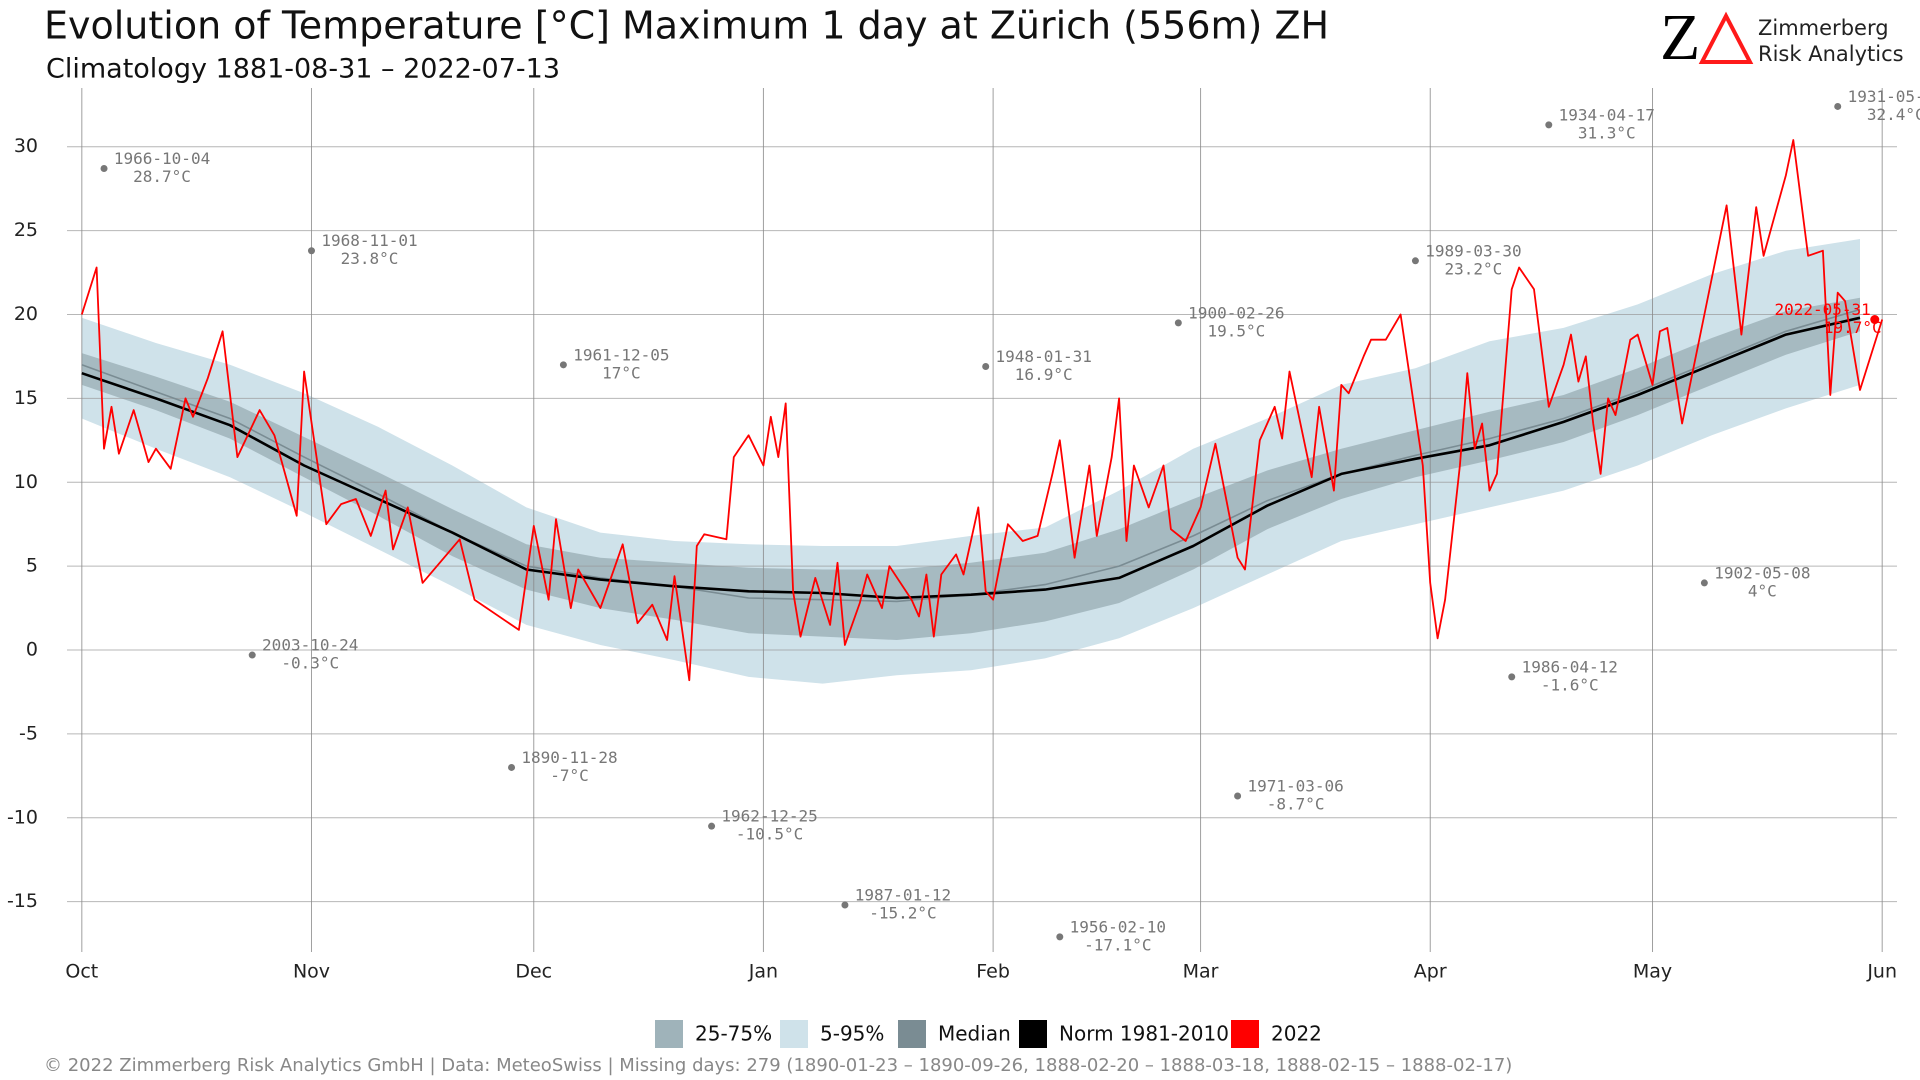 The width and height of the screenshot is (1920, 1080). What do you see at coordinates (1118, 926) in the screenshot?
I see `record-date: 1956-02-10` at bounding box center [1118, 926].